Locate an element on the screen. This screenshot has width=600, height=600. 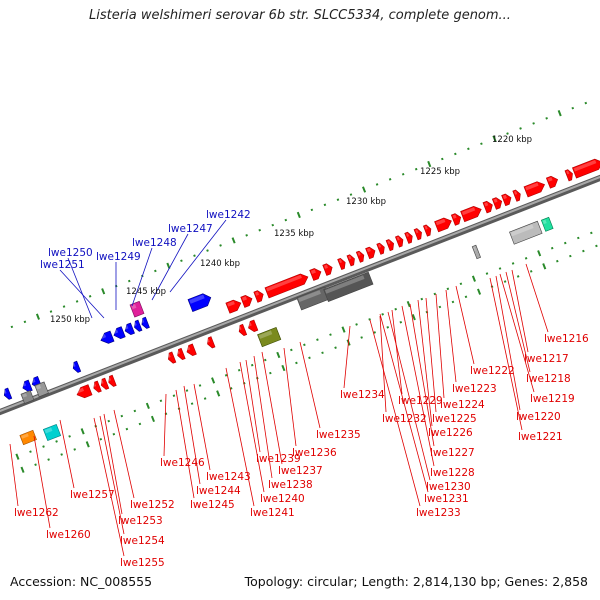
kbp-label: 1220 kbp is located at coordinates (512, 140).